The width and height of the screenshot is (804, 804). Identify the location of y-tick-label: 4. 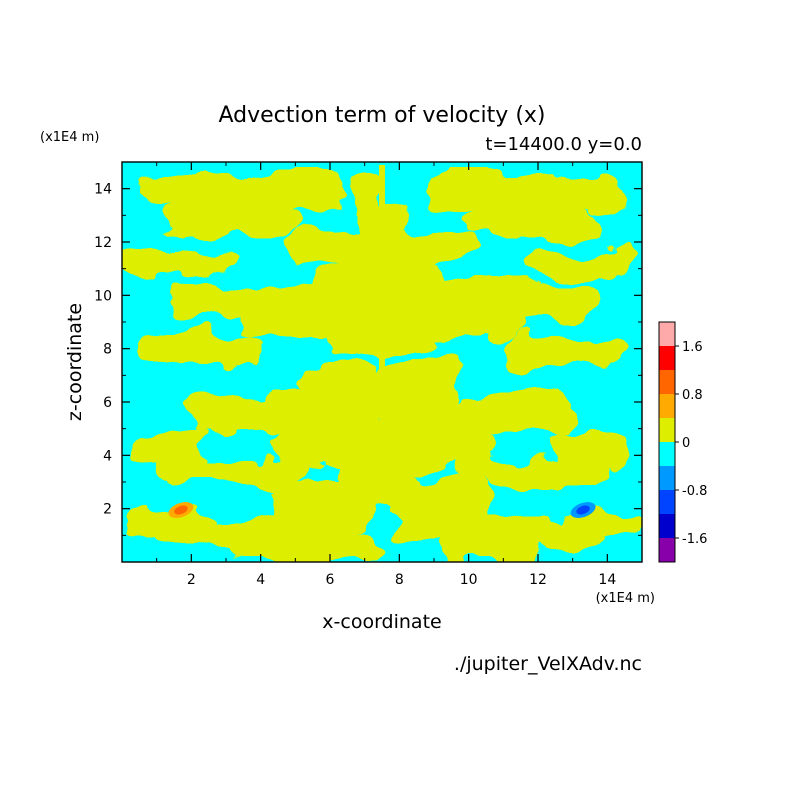
(107, 456).